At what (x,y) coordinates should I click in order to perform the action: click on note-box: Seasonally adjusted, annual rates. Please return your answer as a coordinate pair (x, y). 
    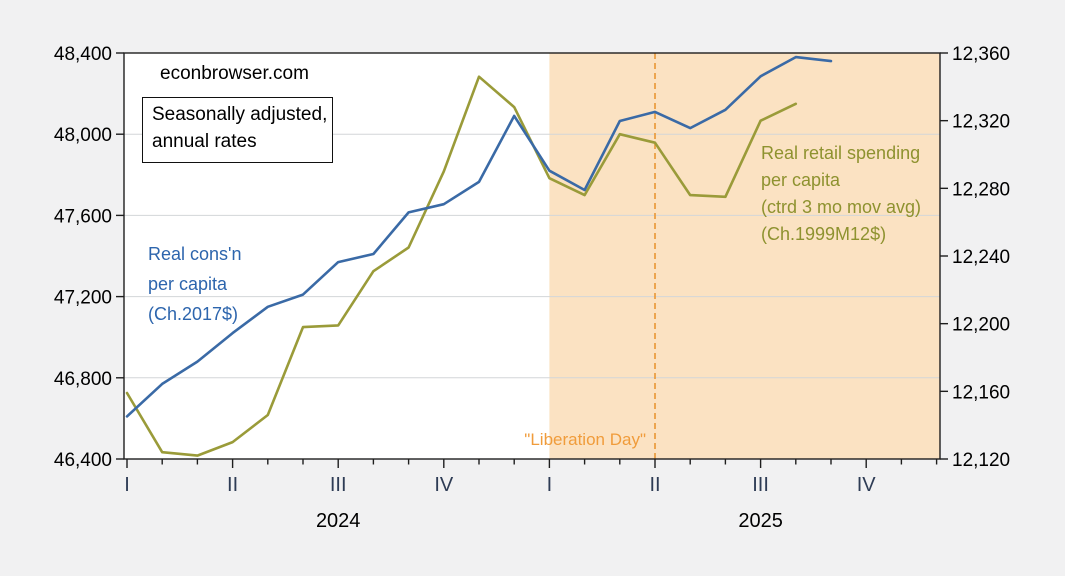
    Looking at the image, I should click on (237, 130).